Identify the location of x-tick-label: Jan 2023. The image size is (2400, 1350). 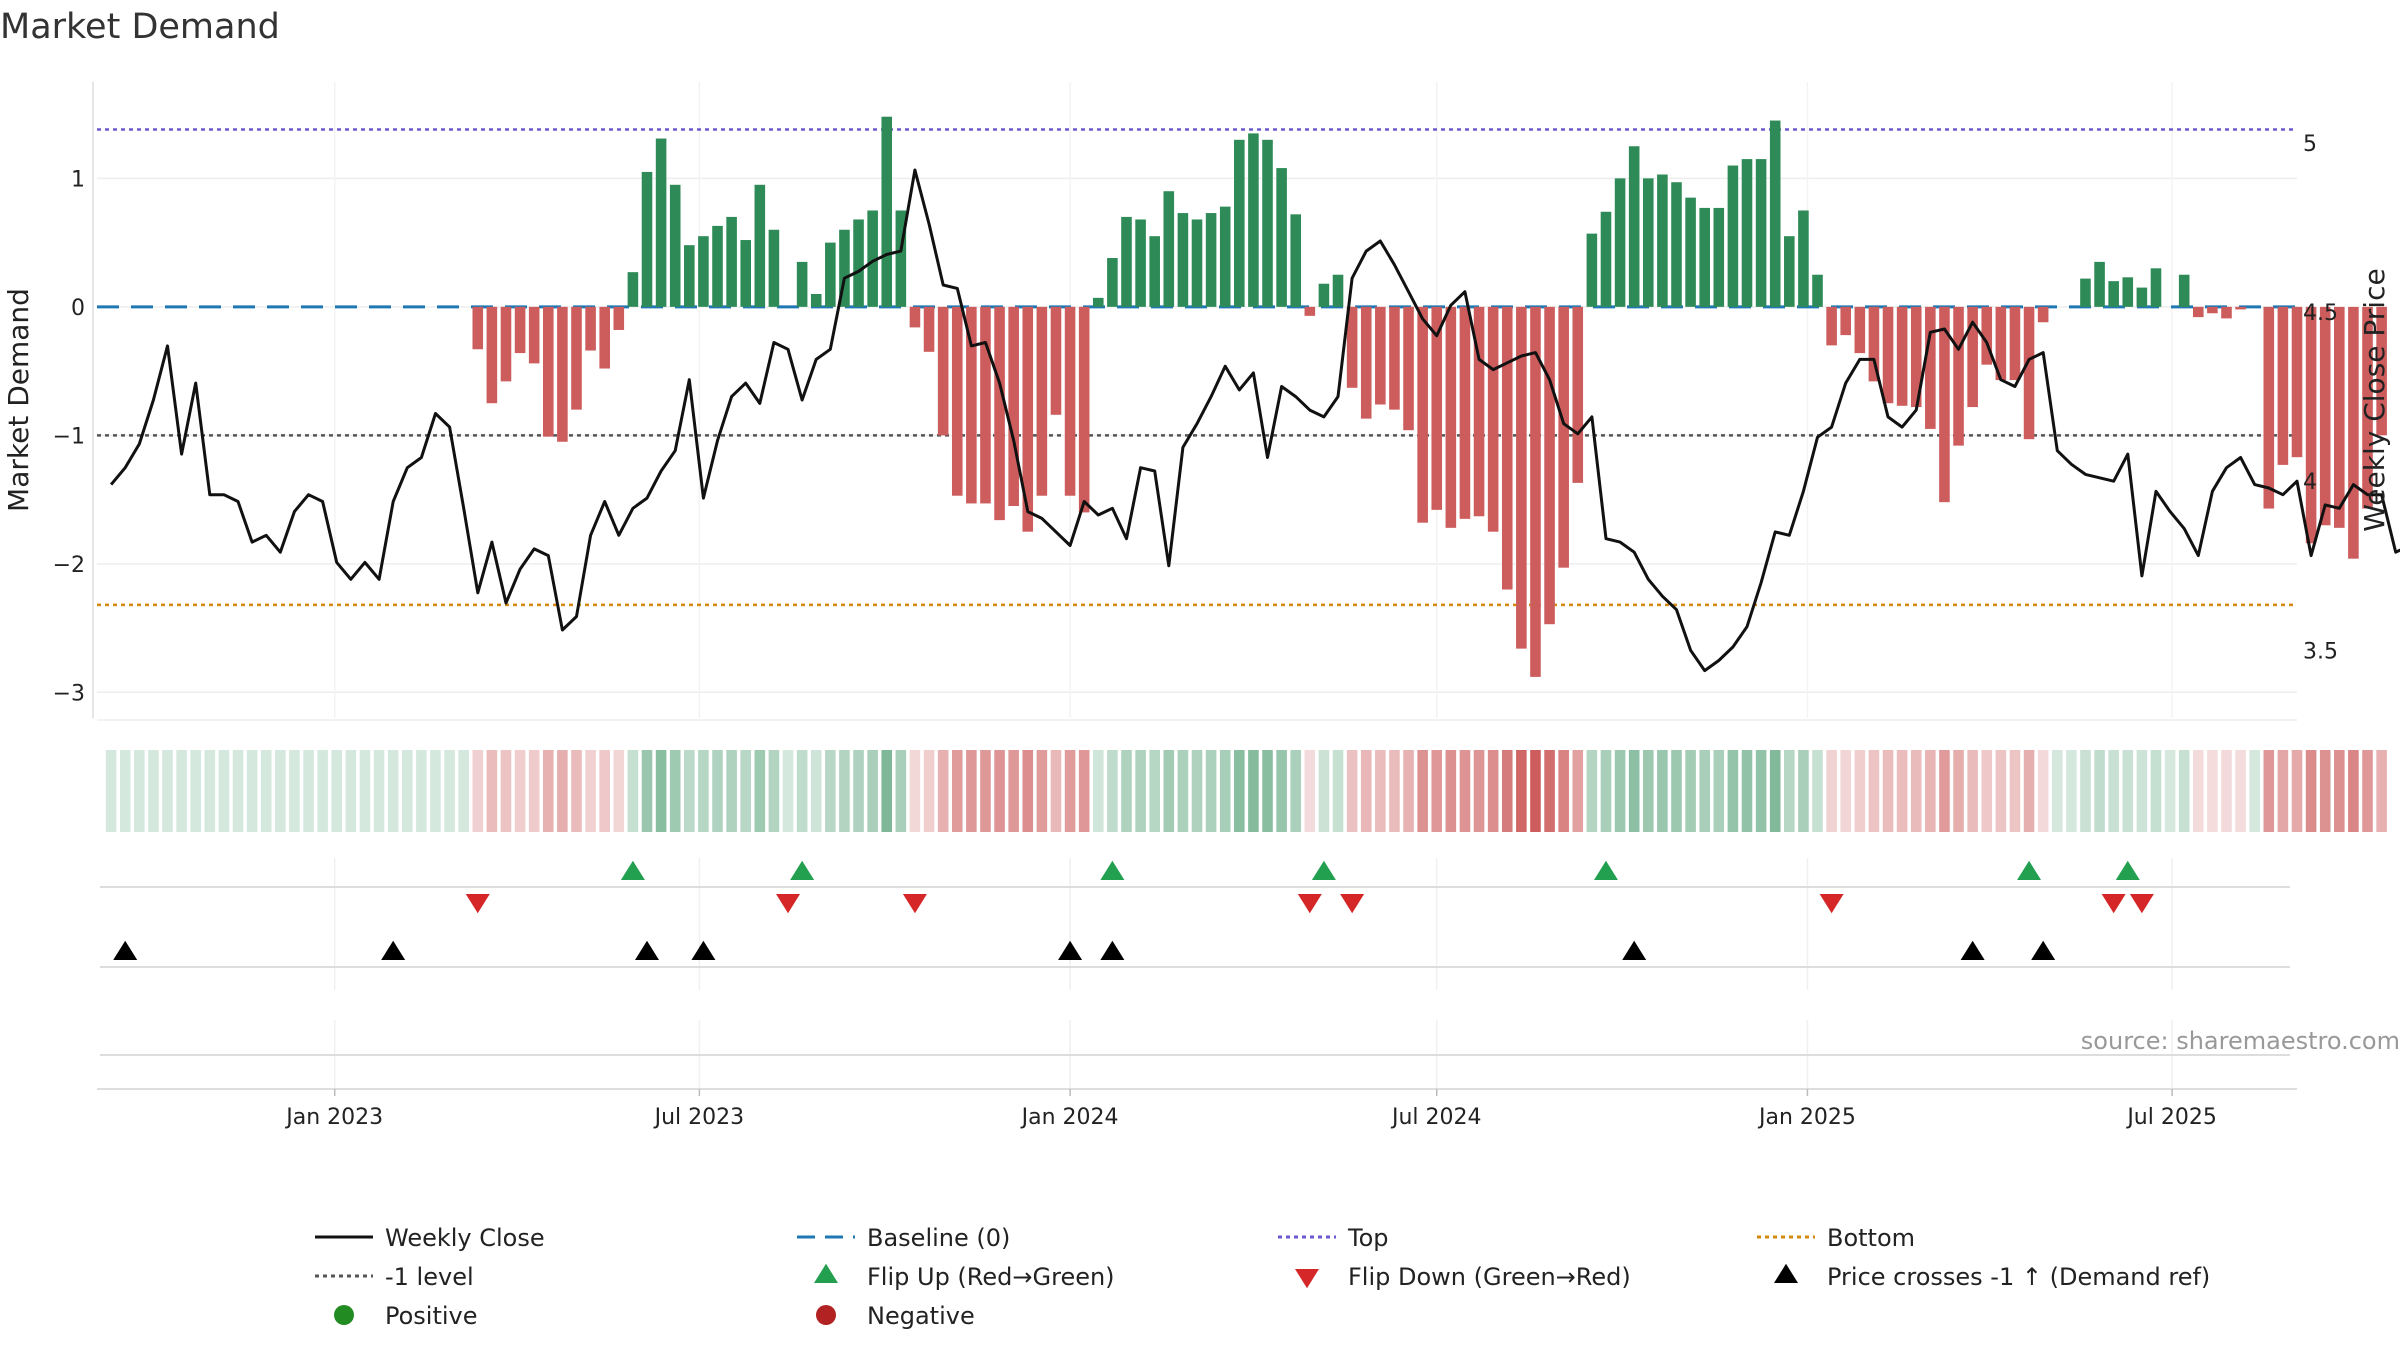
(333, 1117).